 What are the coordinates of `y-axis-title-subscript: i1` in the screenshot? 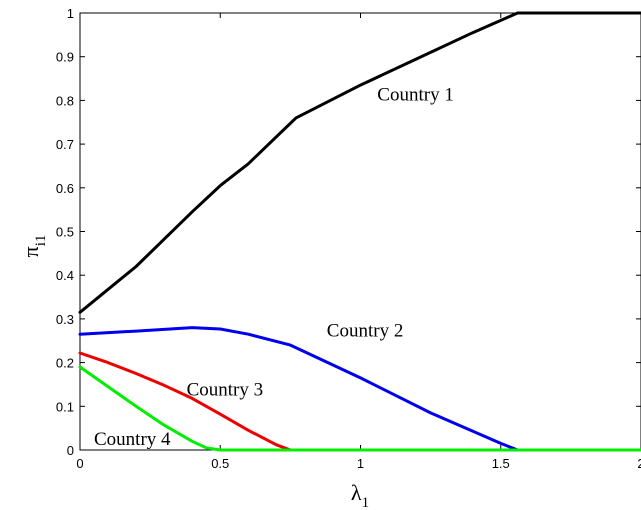 It's located at (41, 241).